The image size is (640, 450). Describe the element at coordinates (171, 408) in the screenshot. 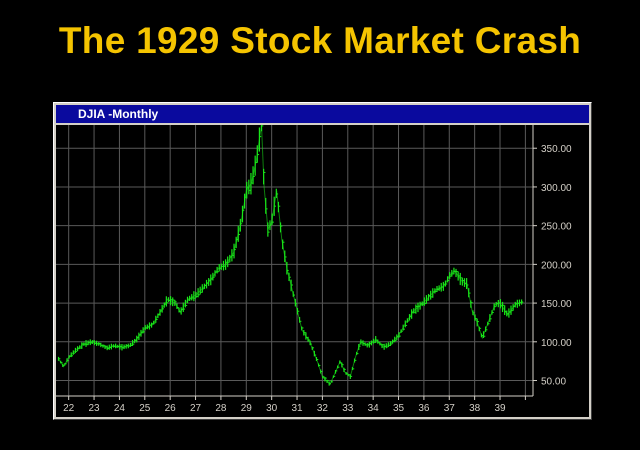

I see `x-tick-label: 26` at that location.